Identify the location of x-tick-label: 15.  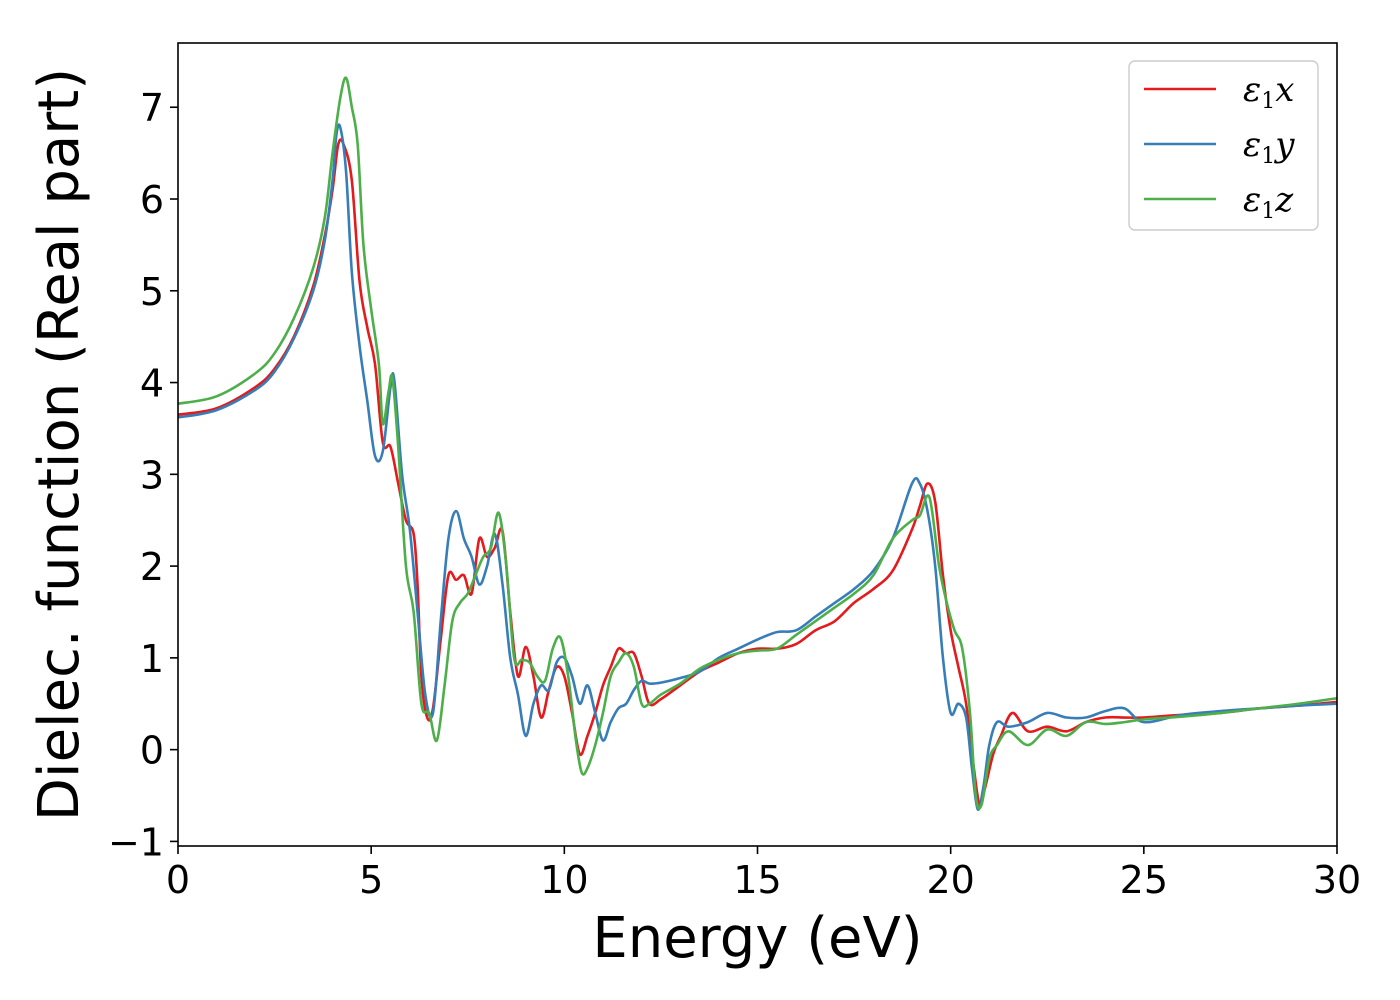
(757, 880).